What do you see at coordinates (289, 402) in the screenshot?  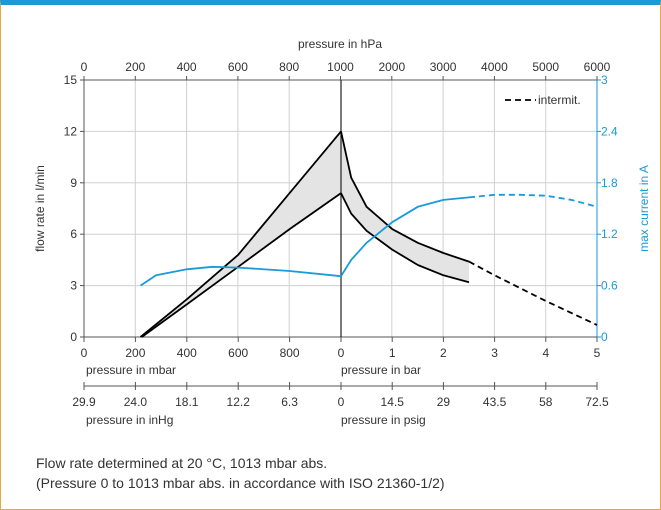 I see `inhg-tick-label: 6.3` at bounding box center [289, 402].